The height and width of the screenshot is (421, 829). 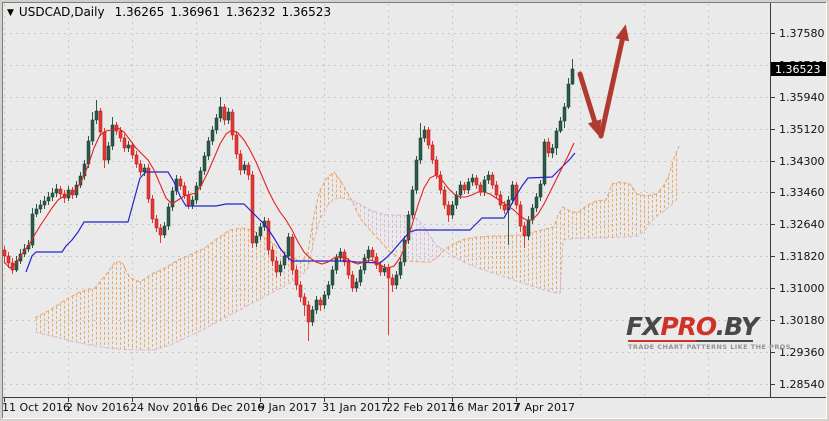 I want to click on date-axis-label: 22 Feb 2017, so click(x=420, y=407).